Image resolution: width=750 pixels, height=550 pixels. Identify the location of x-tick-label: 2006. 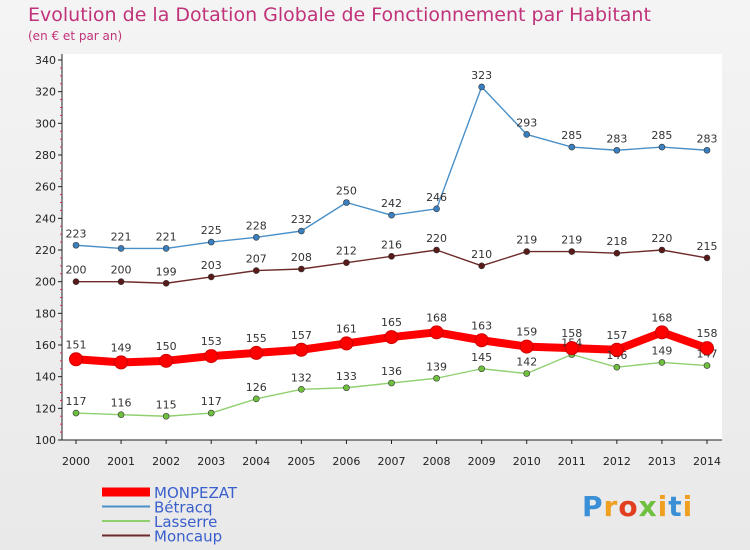
(346, 461).